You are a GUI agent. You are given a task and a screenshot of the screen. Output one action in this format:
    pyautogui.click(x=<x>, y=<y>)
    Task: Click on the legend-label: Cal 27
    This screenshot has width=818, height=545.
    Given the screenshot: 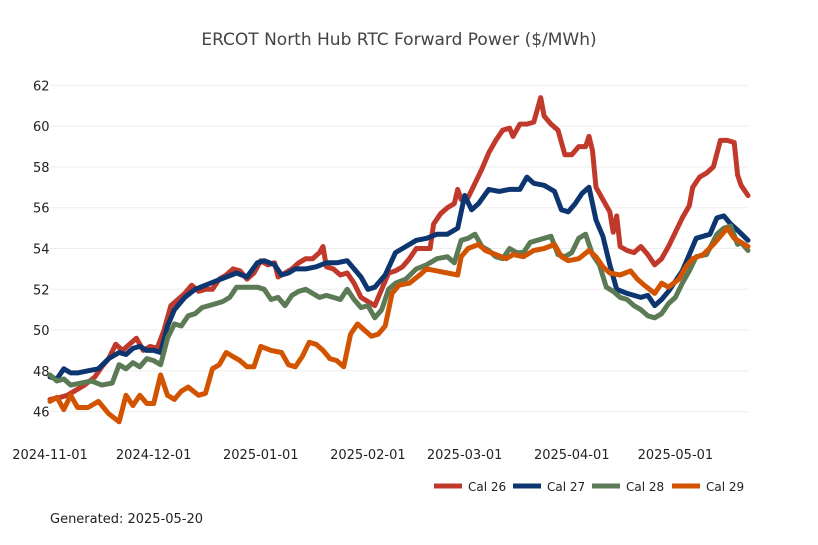 What is the action you would take?
    pyautogui.click(x=566, y=487)
    